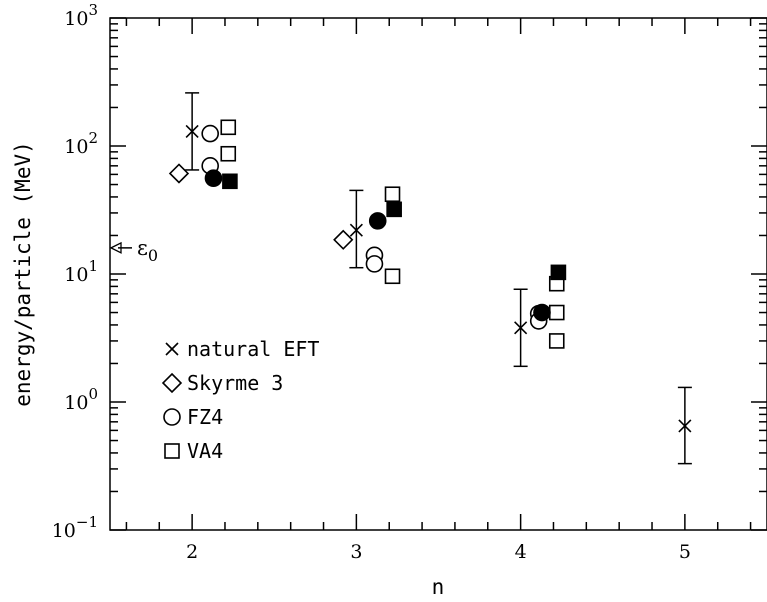 This screenshot has width=767, height=602. What do you see at coordinates (205, 417) in the screenshot?
I see `legend-label: FZ4` at bounding box center [205, 417].